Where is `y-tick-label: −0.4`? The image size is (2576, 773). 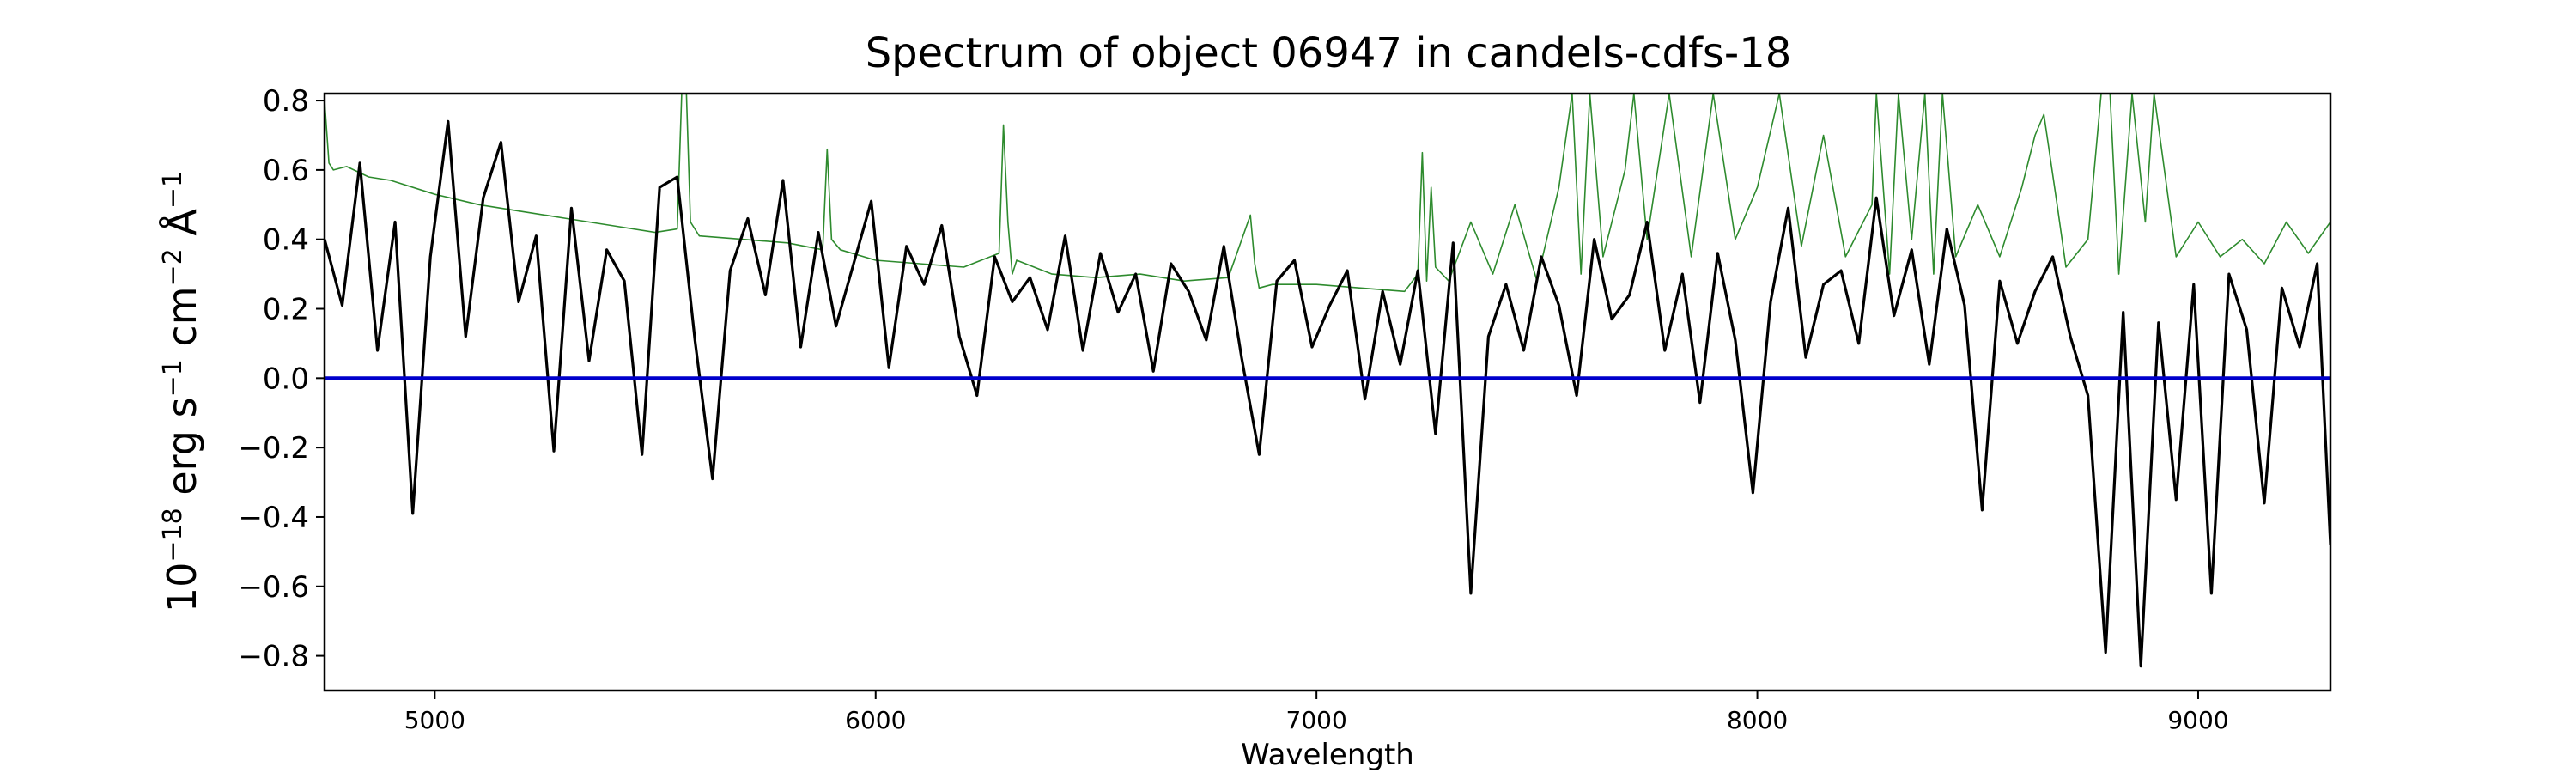 y-tick-label: −0.4 is located at coordinates (273, 518).